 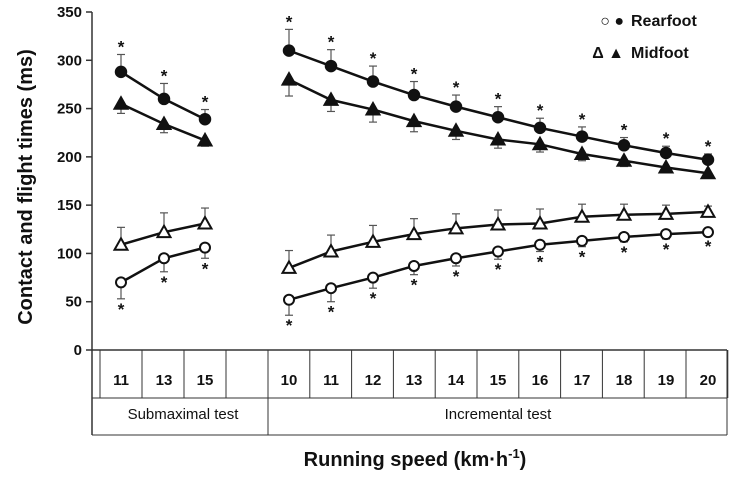 I want to click on x-tick-label: 11, so click(x=121, y=380).